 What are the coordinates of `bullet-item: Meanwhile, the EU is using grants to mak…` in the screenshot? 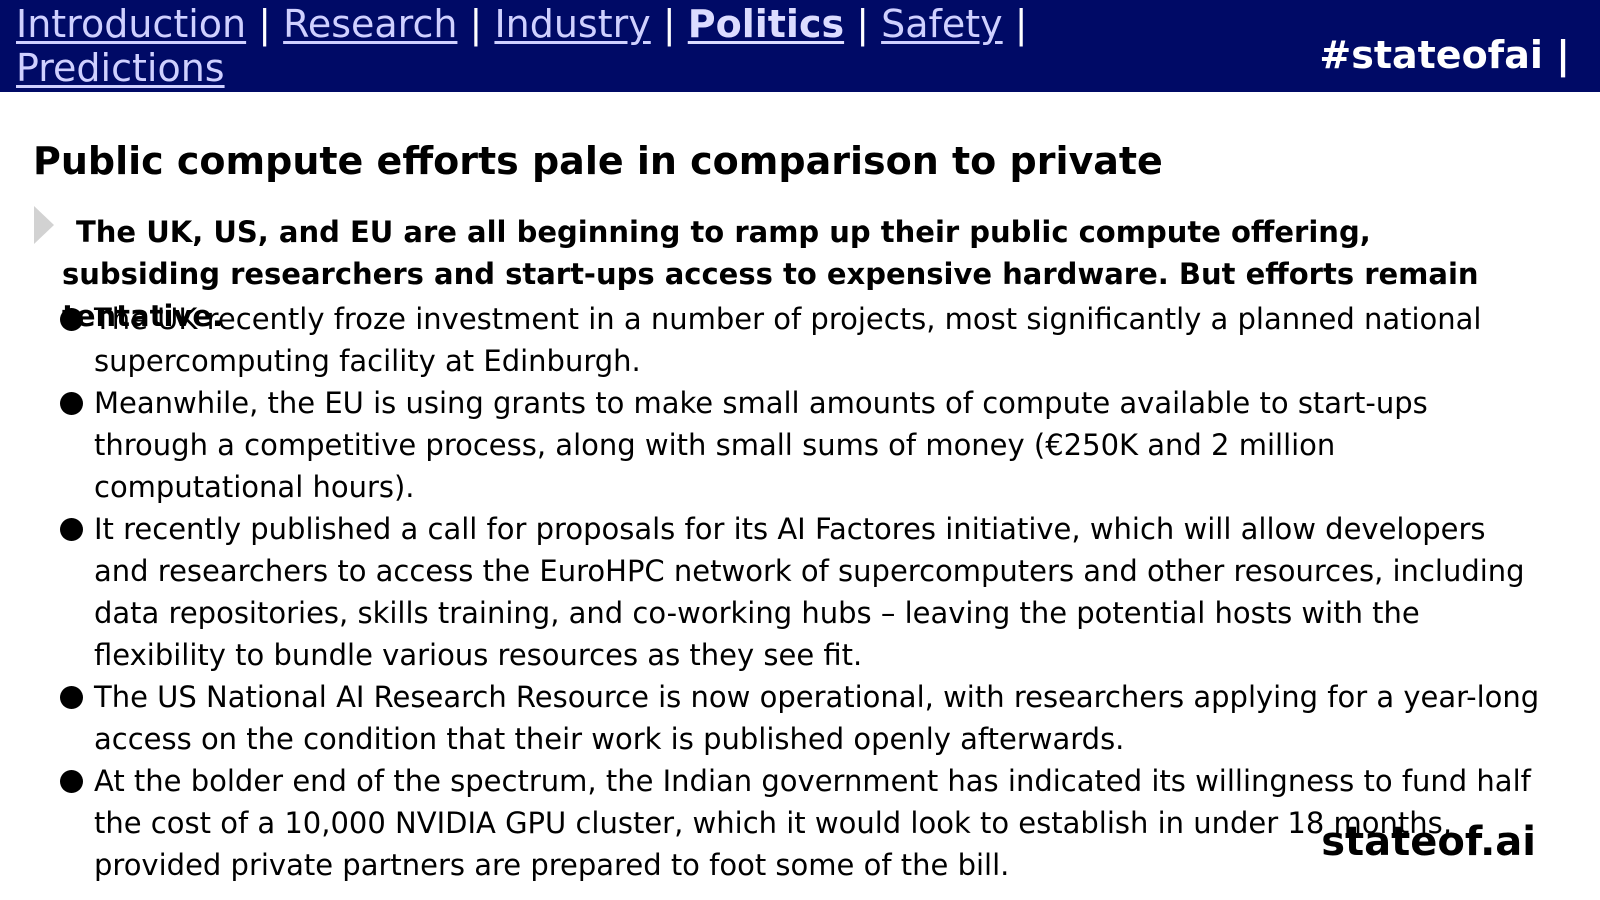 It's located at (800, 445).